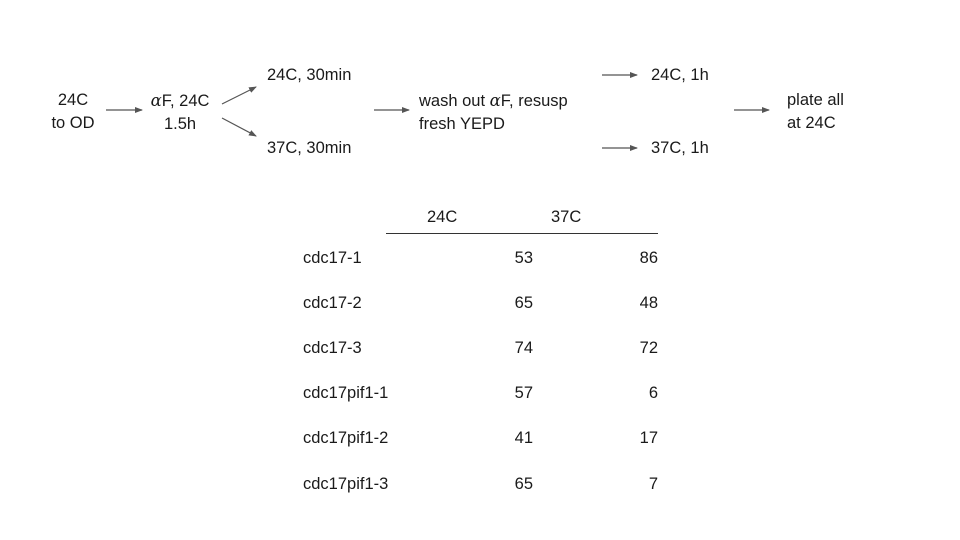 The height and width of the screenshot is (540, 960). Describe the element at coordinates (185, 101) in the screenshot. I see `arrest-node-line1-text: F, 24C` at that location.